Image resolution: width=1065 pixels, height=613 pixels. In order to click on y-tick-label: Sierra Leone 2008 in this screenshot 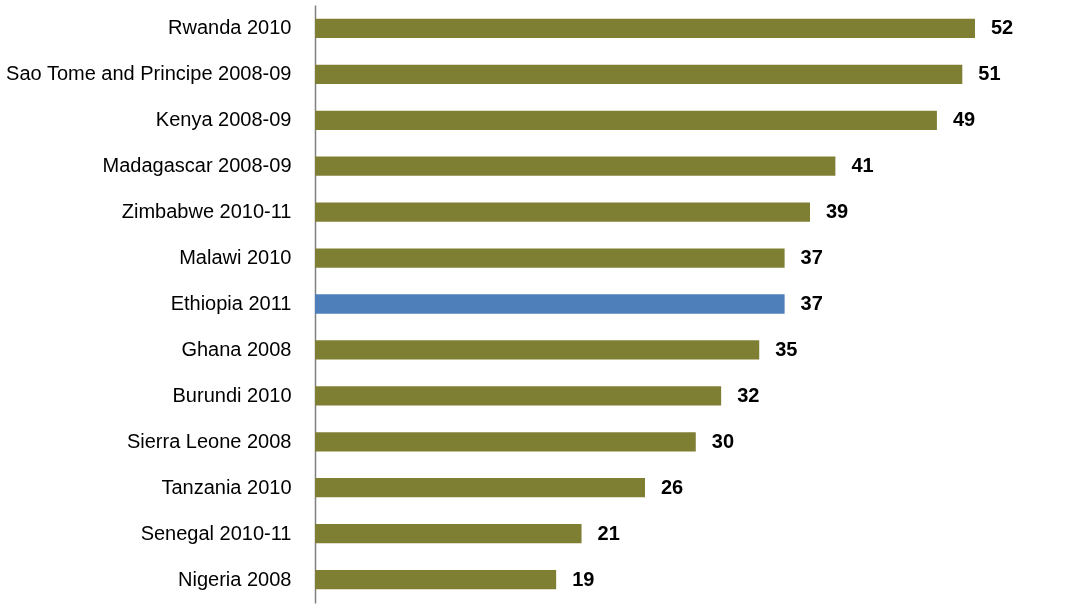, I will do `click(209, 440)`.